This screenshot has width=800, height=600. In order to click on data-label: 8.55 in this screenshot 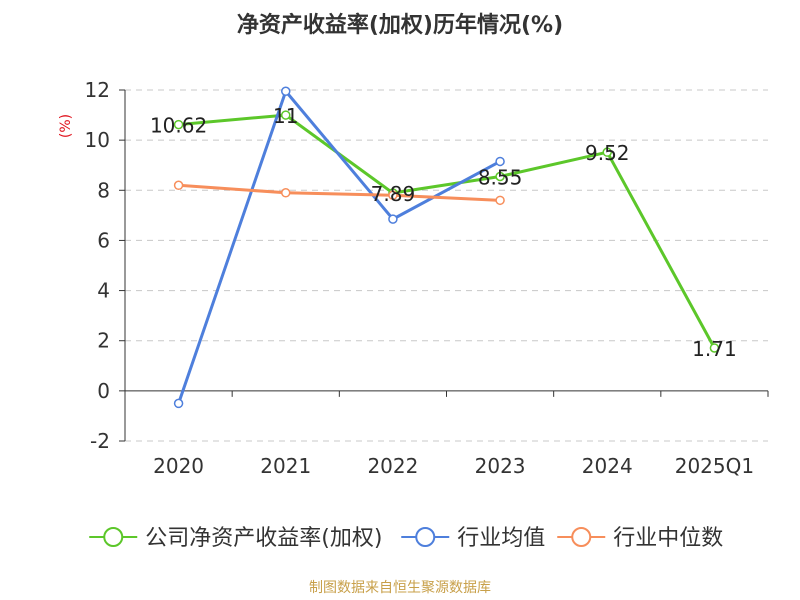, I will do `click(500, 177)`.